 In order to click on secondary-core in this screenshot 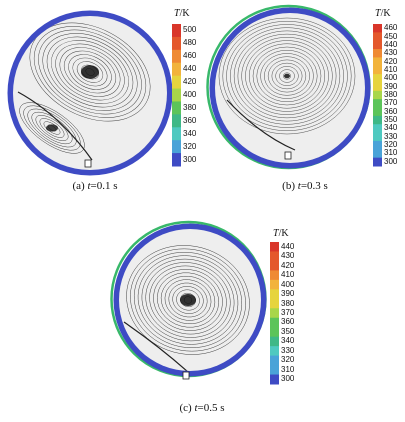, I will do `click(52, 128)`.